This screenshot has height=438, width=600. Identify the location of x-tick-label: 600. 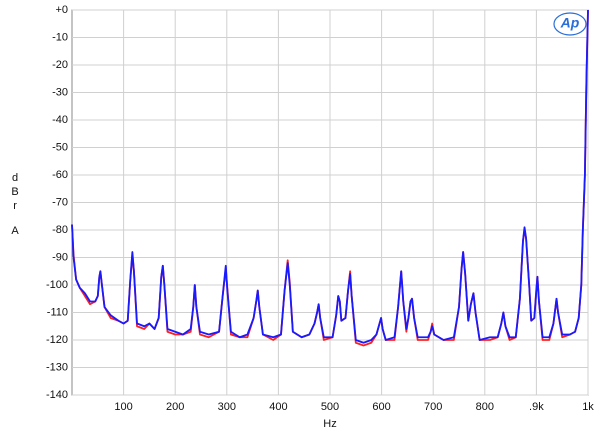
(381, 407).